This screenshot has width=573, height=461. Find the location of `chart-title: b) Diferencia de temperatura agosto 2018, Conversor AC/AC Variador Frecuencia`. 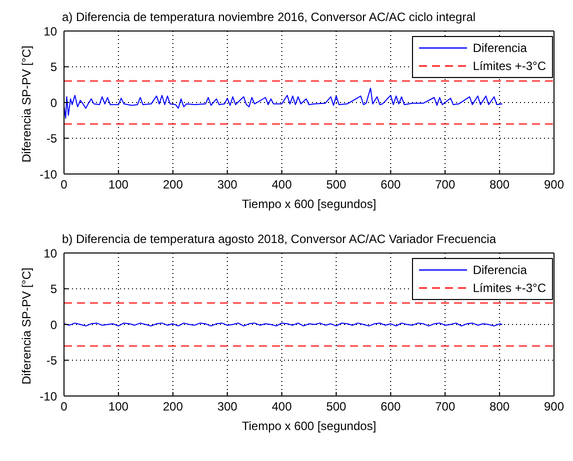

chart-title: b) Diferencia de temperatura agosto 2018, Conversor AC/AC Variador Frecuencia is located at coordinates (279, 239).